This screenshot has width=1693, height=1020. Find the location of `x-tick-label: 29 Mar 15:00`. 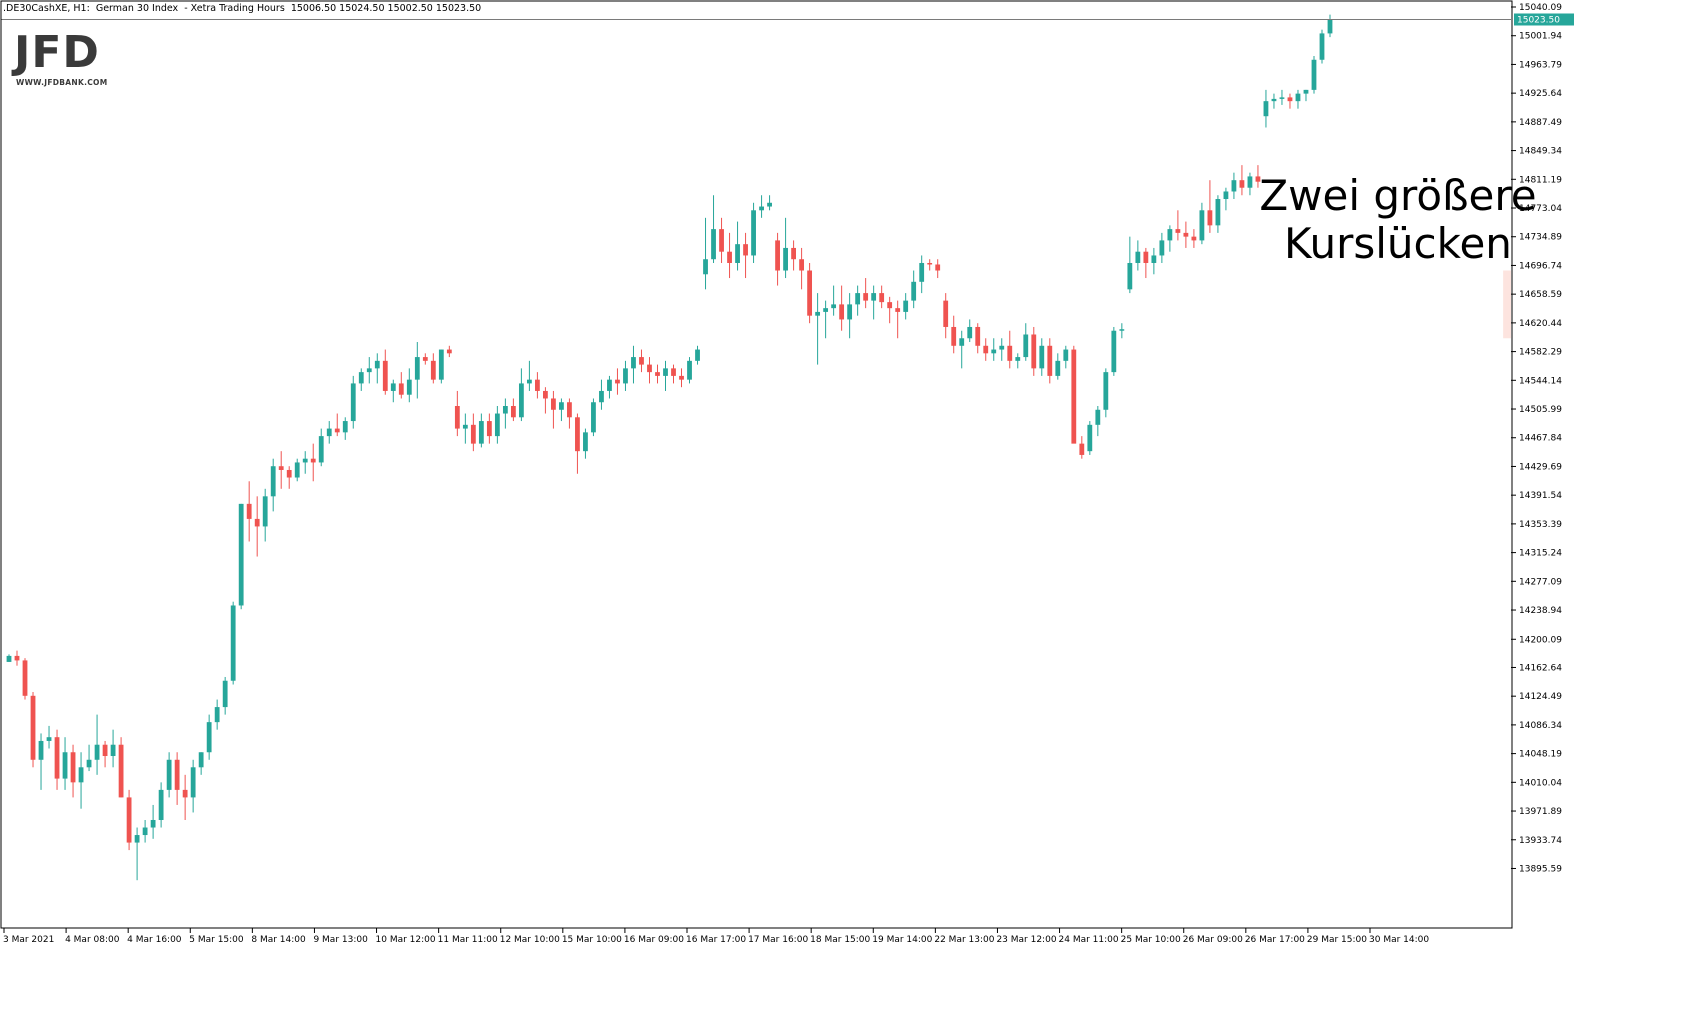

x-tick-label: 29 Mar 15:00 is located at coordinates (1337, 940).